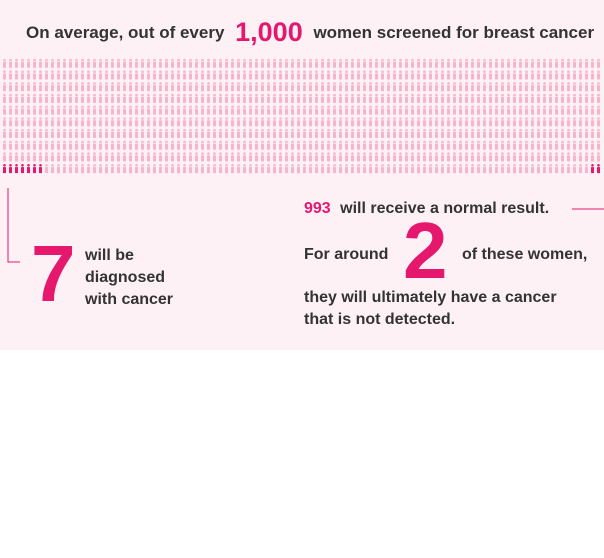 This screenshot has height=558, width=604. I want to click on bracket-line, so click(13, 225).